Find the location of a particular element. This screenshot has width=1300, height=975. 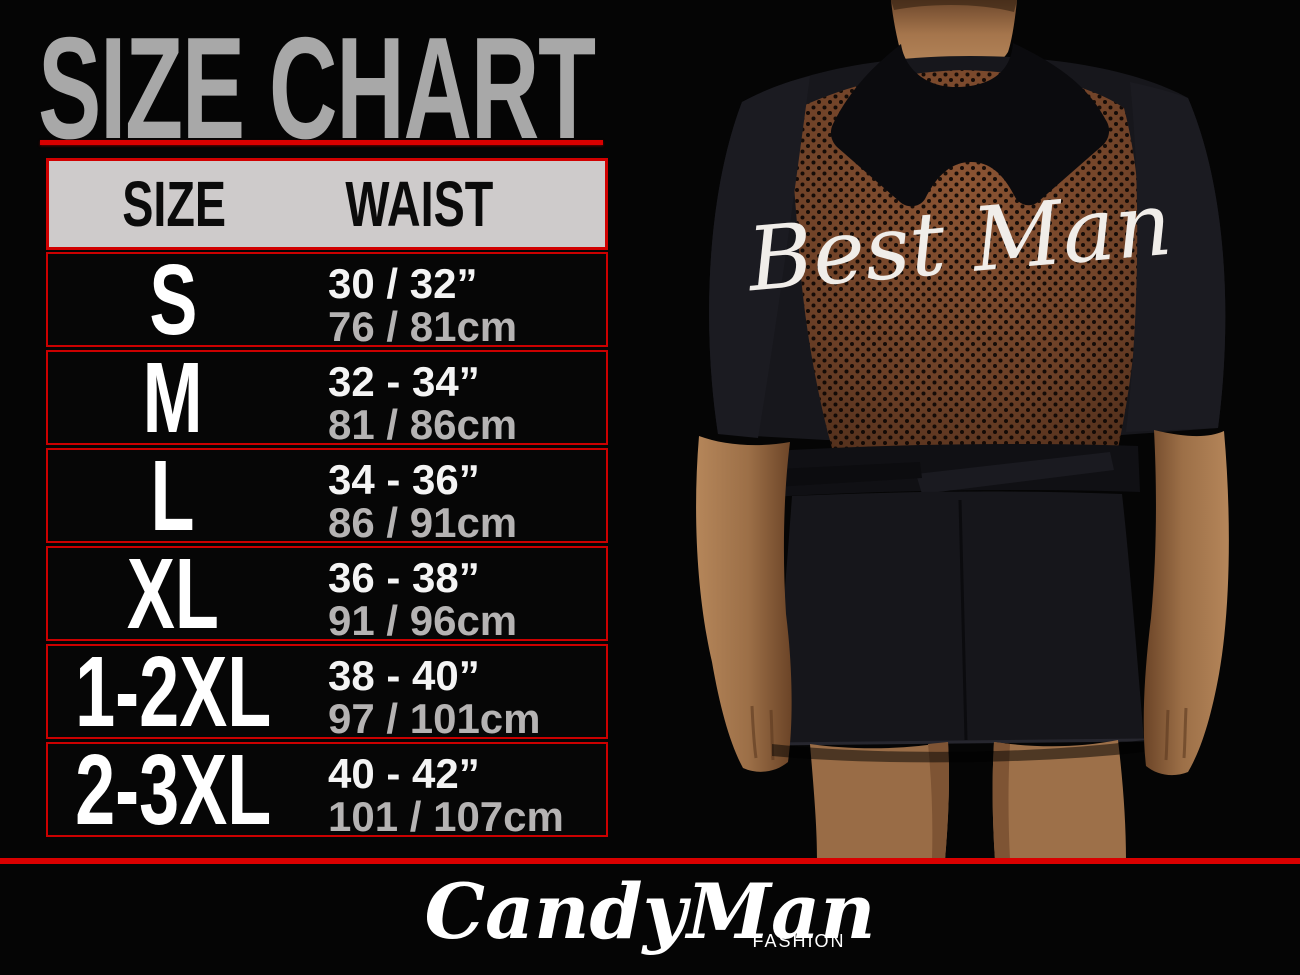

right-leg is located at coordinates (1059, 800).